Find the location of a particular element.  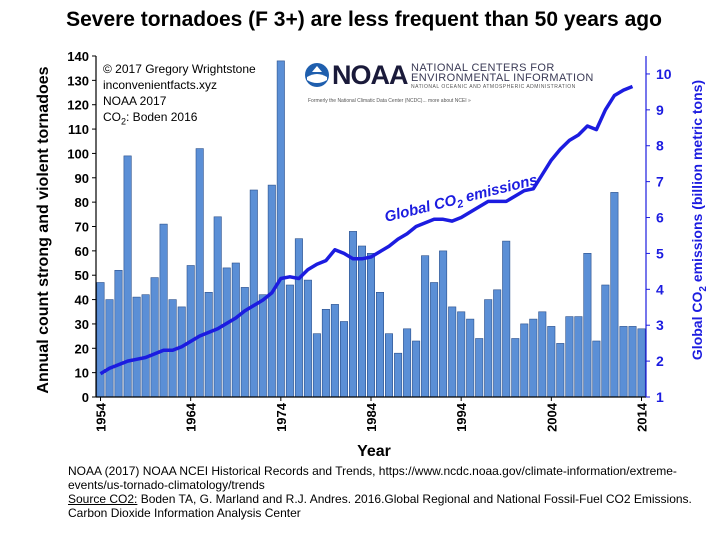

bar-1968 is located at coordinates (226, 332).